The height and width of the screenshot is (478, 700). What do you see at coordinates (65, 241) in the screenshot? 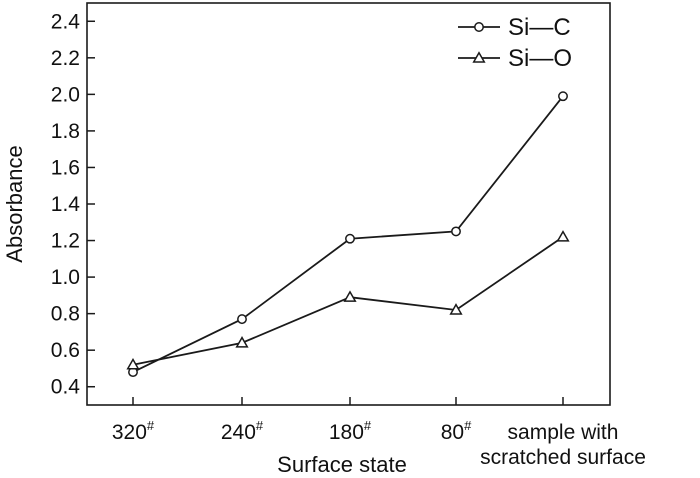
I see `y-tick-label: 1.2` at bounding box center [65, 241].